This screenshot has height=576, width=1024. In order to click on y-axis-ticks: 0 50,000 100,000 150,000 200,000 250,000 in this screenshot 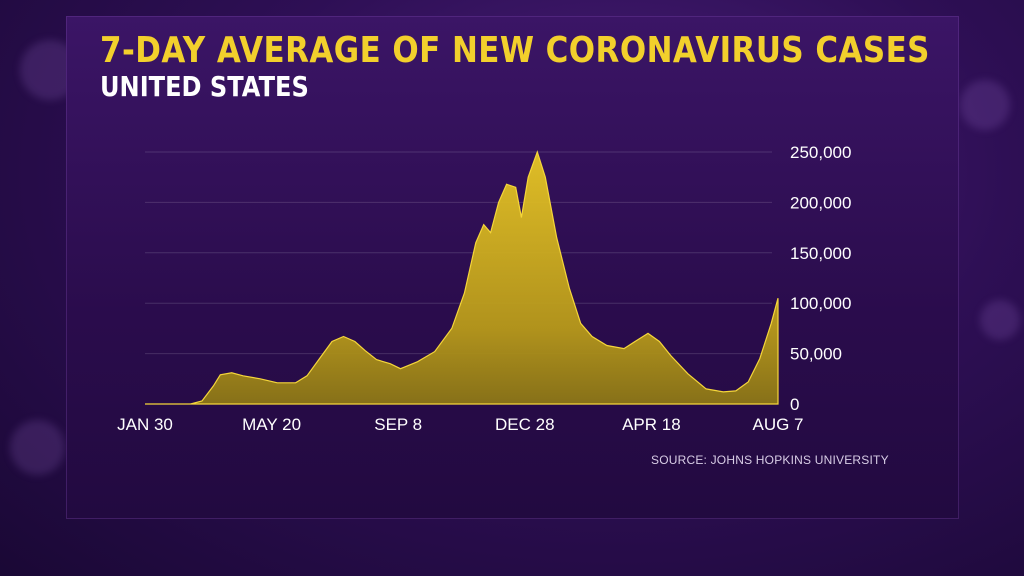, I will do `click(820, 278)`.